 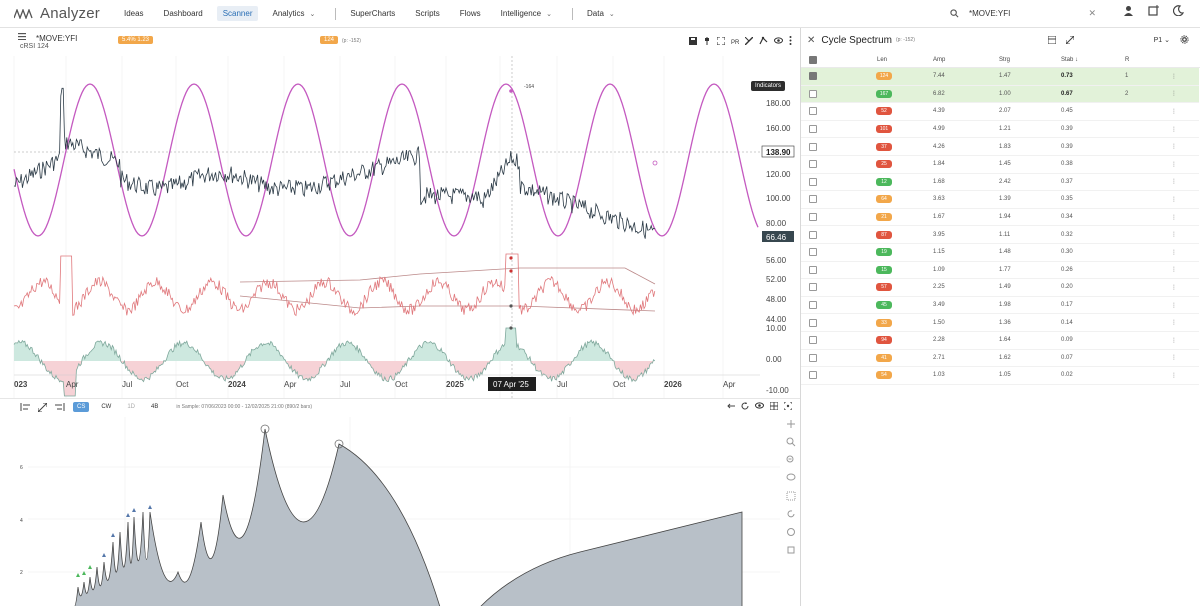 What do you see at coordinates (1070, 59) in the screenshot?
I see `col-stab: Stab ↓` at bounding box center [1070, 59].